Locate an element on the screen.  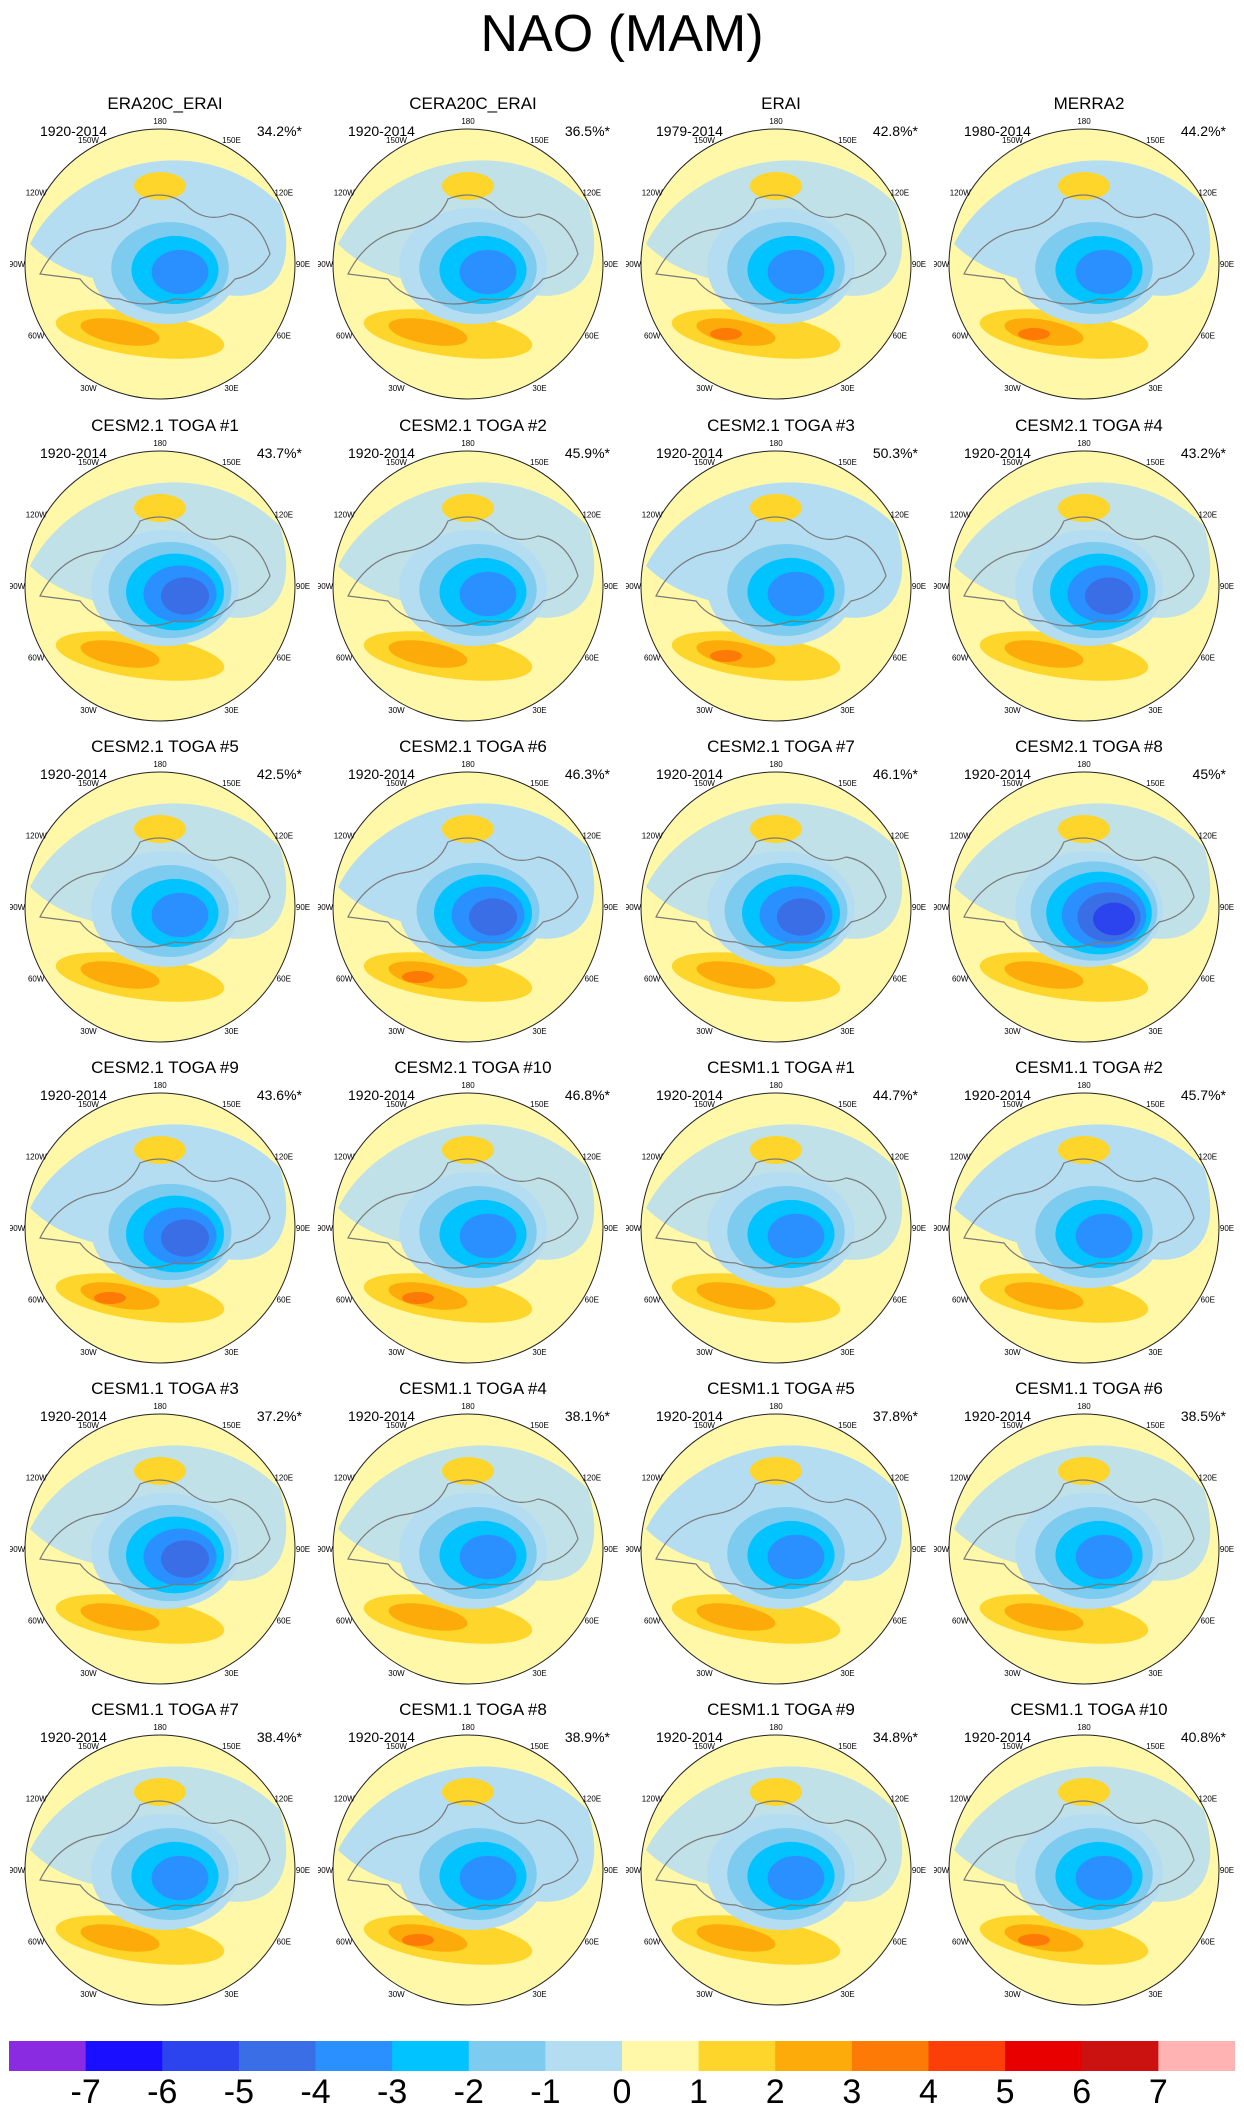
longitude-label: 90W is located at coordinates (326, 1549).